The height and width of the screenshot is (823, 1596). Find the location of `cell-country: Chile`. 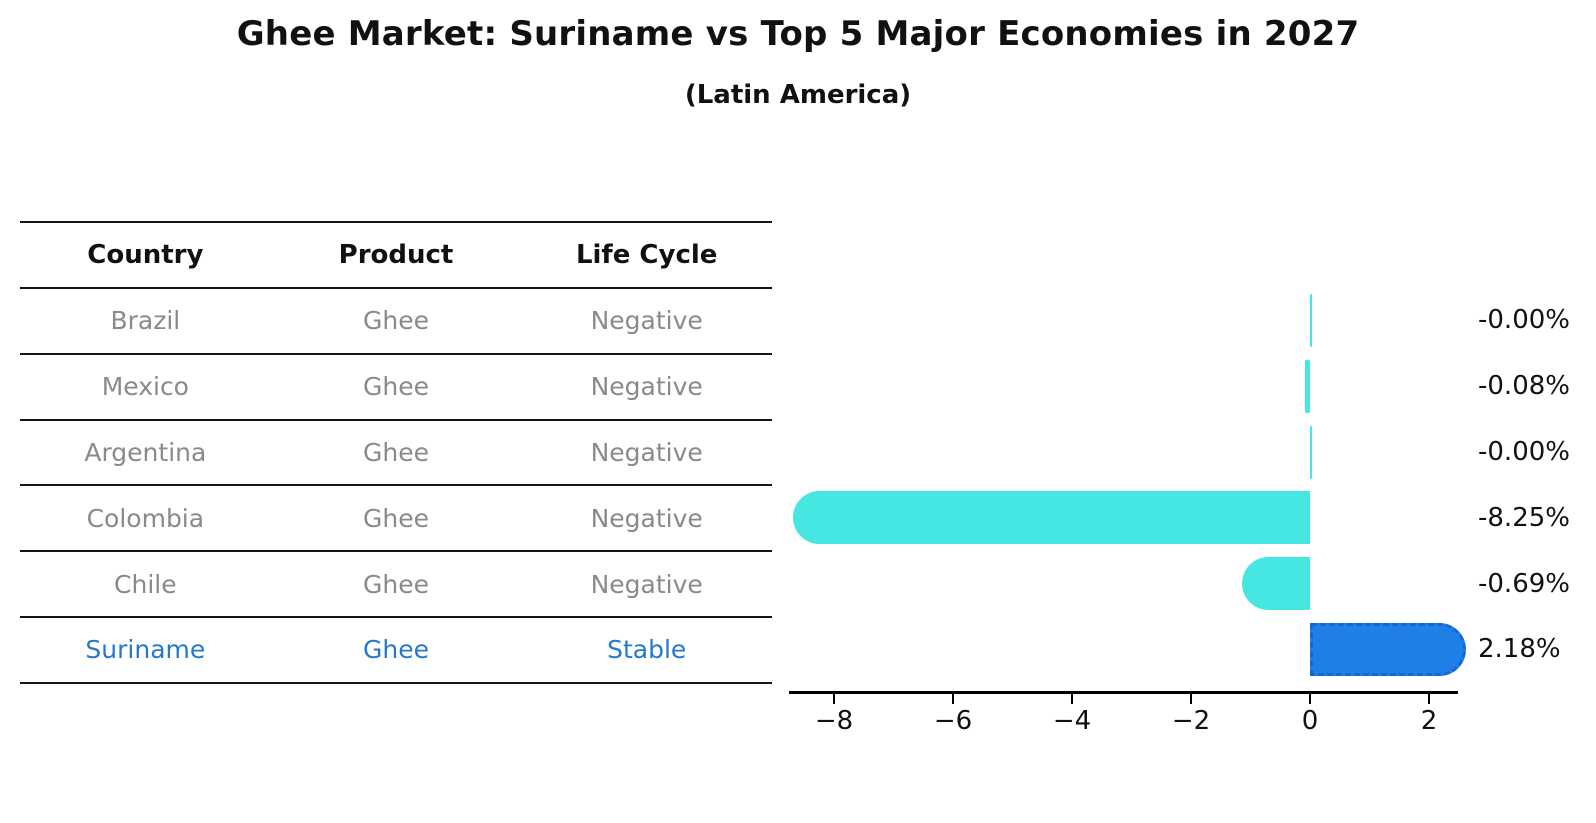

cell-country: Chile is located at coordinates (145, 584).